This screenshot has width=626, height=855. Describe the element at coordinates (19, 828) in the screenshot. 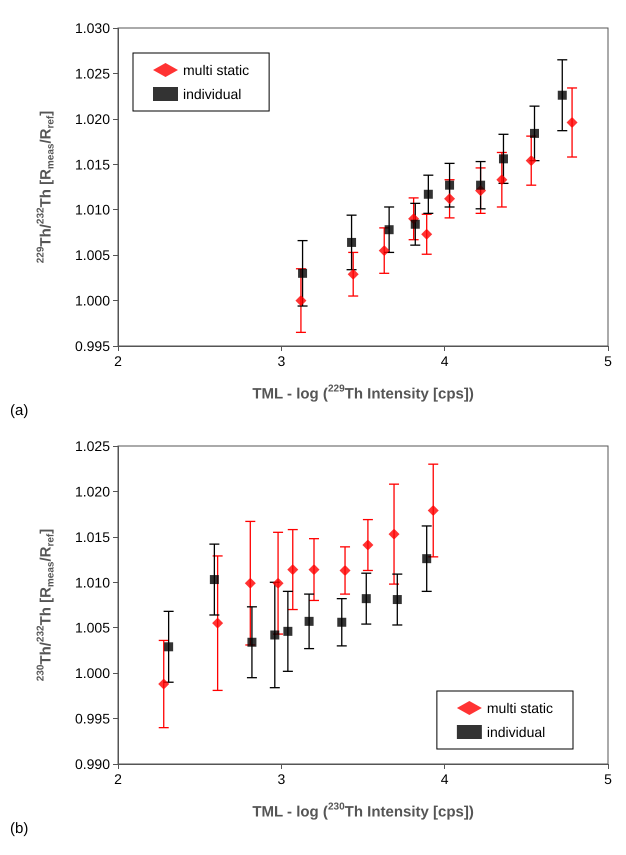

I see `text: (b)` at that location.